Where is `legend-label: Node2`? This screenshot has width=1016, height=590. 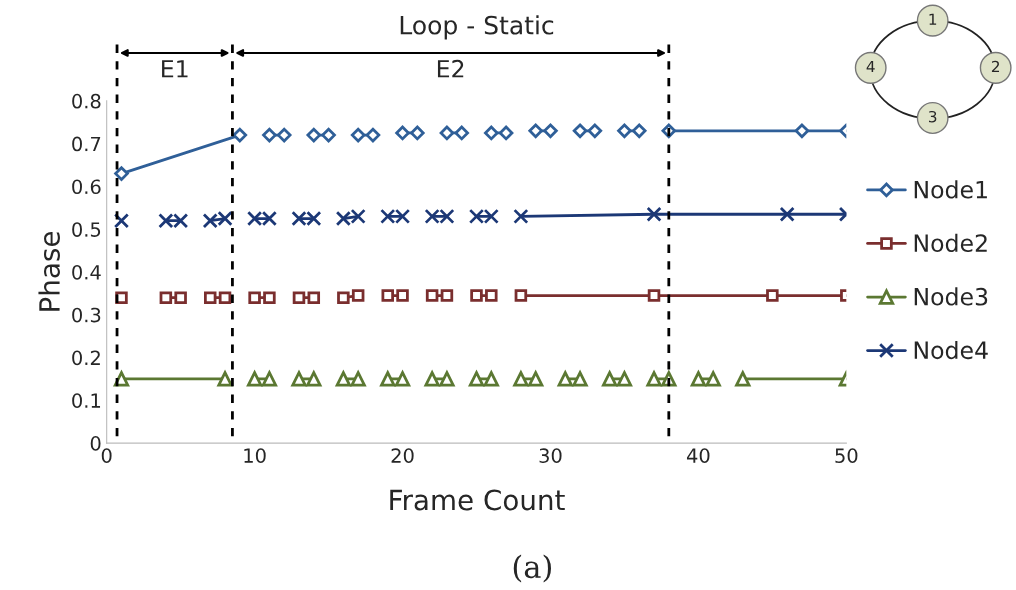
legend-label: Node2 is located at coordinates (950, 243).